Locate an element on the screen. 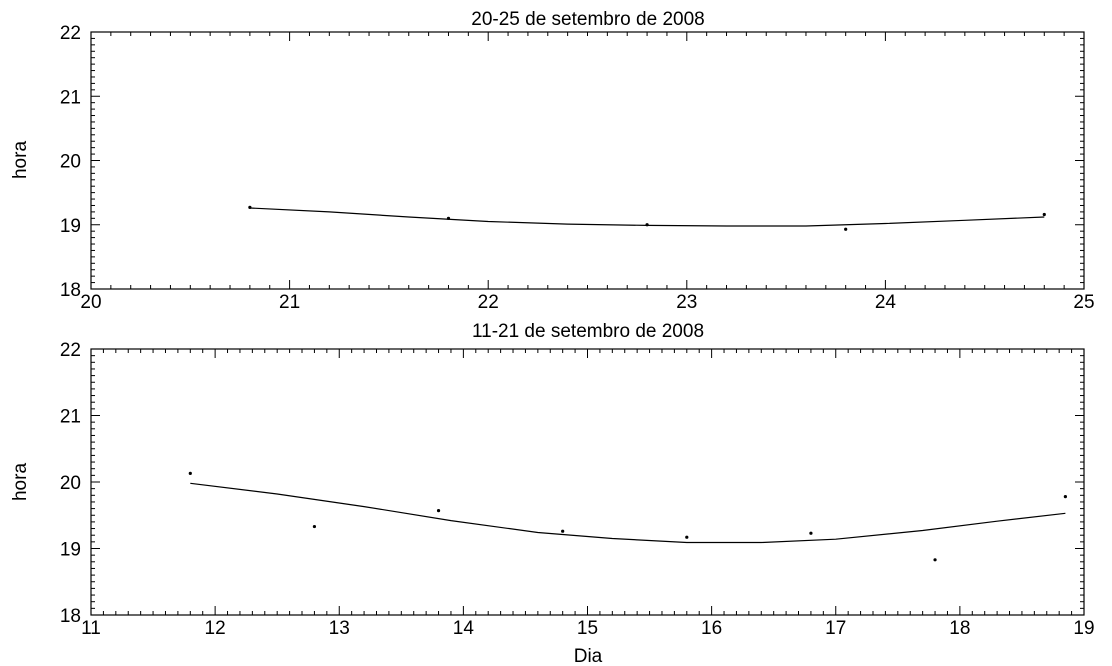 The image size is (1112, 666). x-tick-label: 11 is located at coordinates (91, 628).